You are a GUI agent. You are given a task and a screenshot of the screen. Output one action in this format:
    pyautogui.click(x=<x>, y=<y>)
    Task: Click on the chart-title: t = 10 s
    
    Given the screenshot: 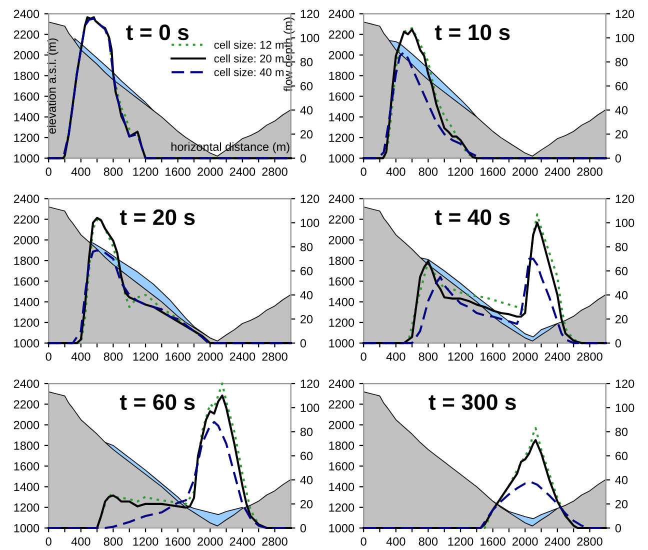 What is the action you would take?
    pyautogui.click(x=472, y=32)
    